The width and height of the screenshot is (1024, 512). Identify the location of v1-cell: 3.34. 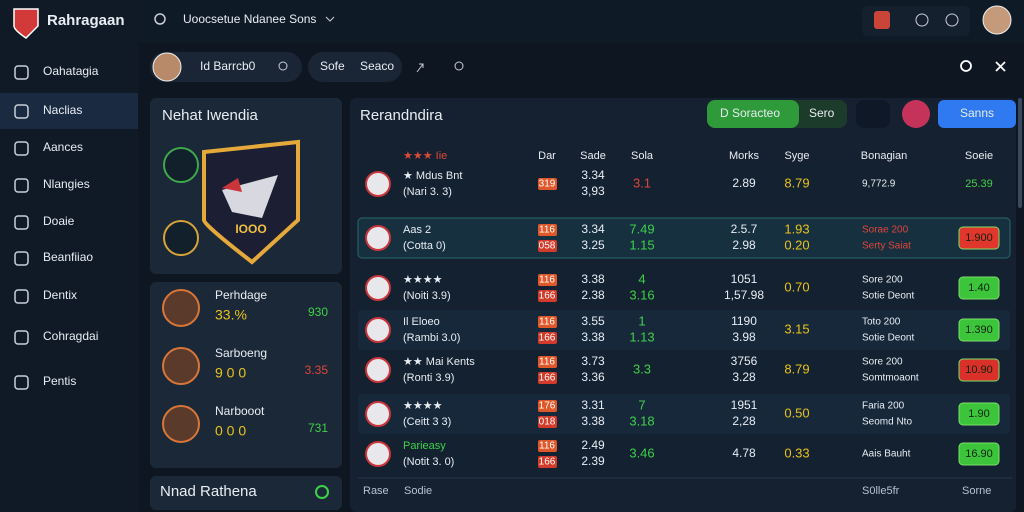
(593, 175).